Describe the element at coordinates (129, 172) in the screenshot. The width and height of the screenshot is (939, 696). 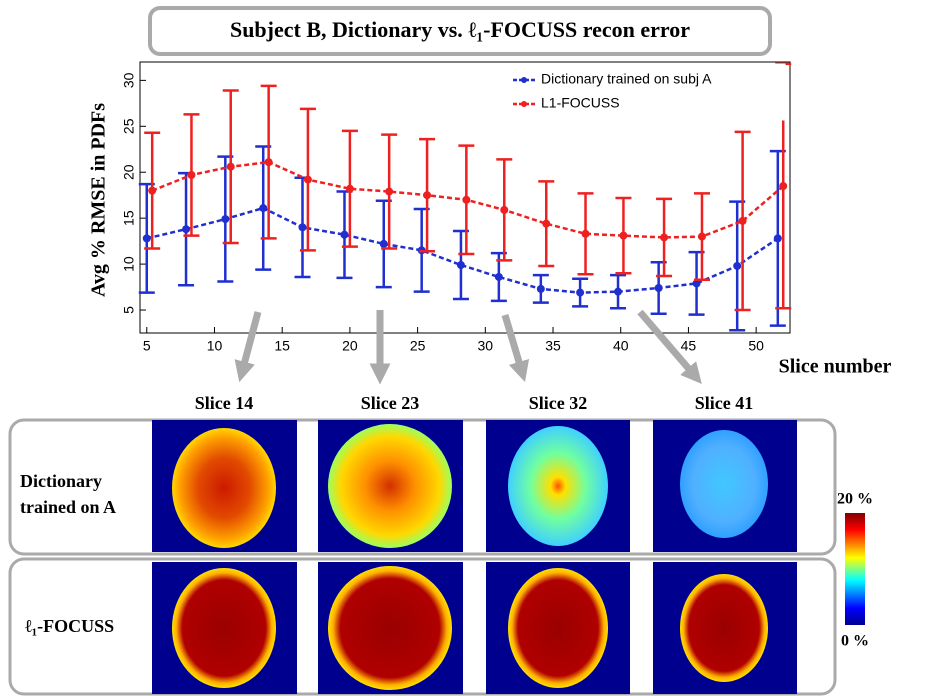
I see `y-tick-label: 20` at that location.